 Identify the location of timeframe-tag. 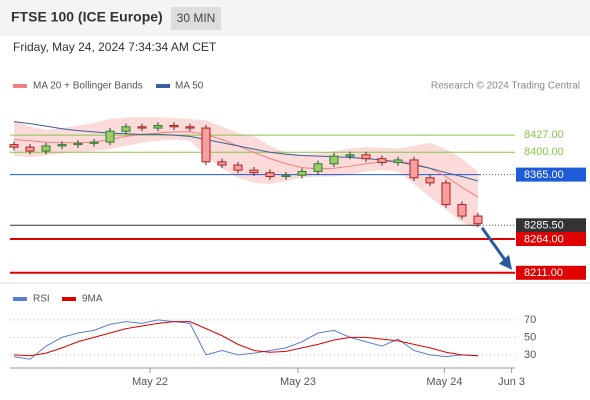
(196, 18).